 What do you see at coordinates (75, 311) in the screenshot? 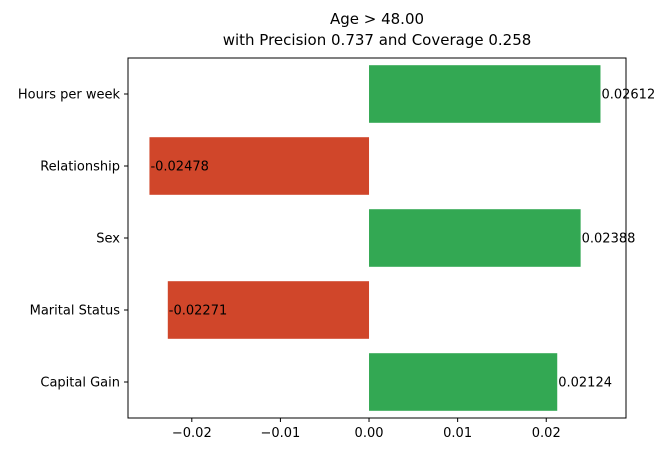
I see `y-tick-label-3: Marital Status` at bounding box center [75, 311].